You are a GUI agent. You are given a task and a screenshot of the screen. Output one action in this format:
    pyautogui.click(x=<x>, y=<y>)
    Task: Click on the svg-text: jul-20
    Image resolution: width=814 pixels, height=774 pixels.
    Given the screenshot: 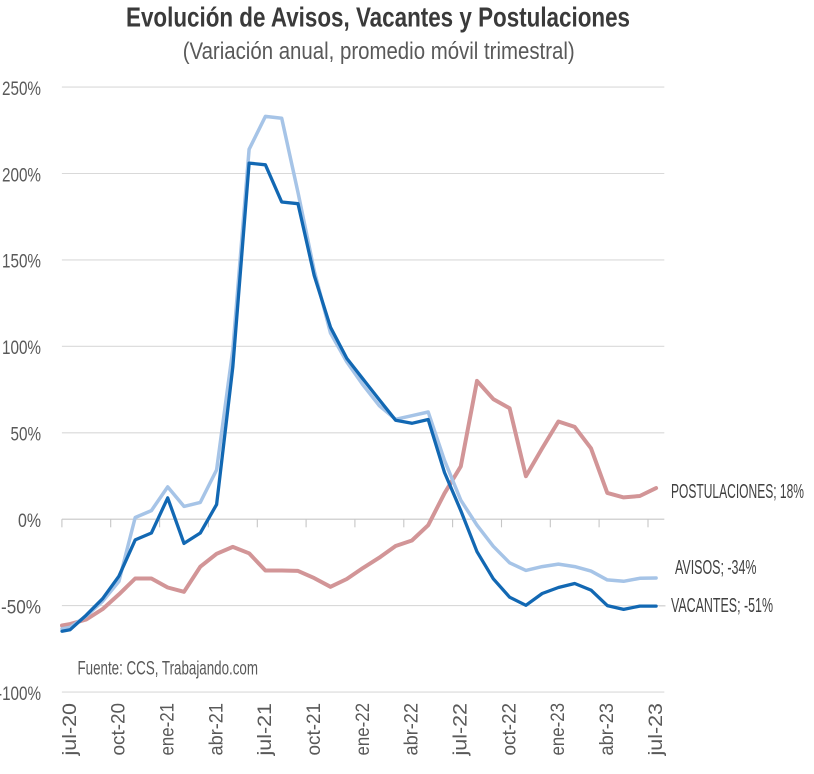 What is the action you would take?
    pyautogui.click(x=70, y=730)
    